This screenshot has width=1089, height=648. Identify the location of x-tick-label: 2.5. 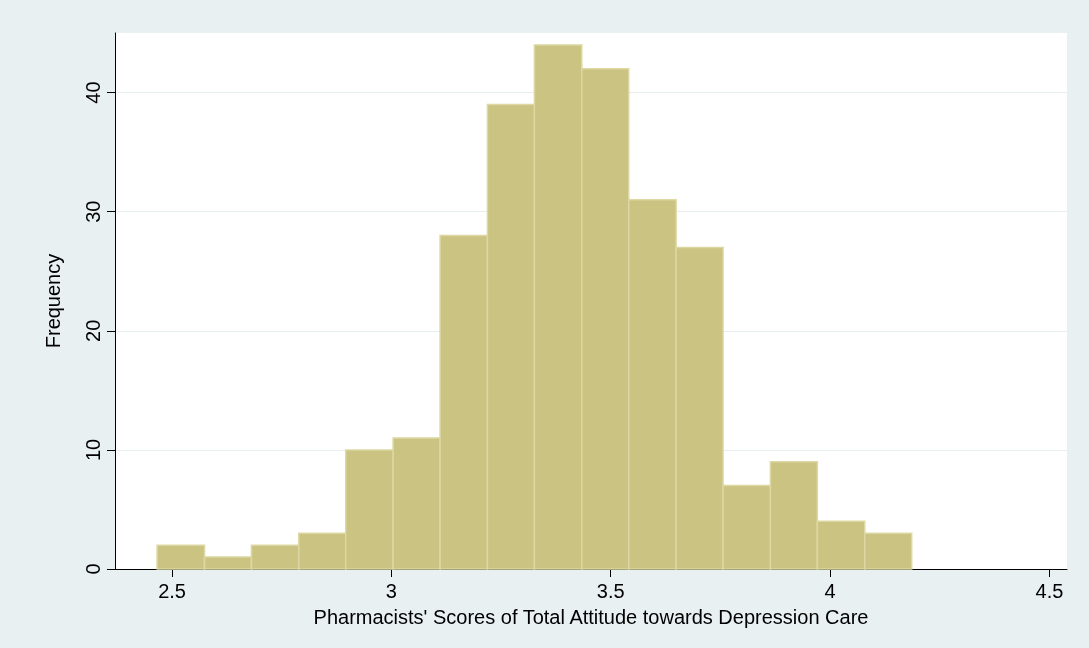
(172, 591).